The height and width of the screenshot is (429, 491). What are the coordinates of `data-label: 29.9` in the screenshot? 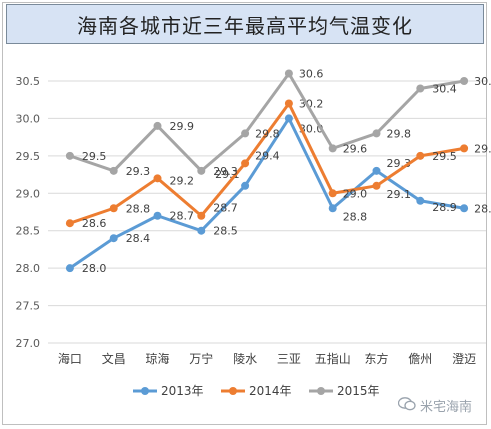 It's located at (182, 126).